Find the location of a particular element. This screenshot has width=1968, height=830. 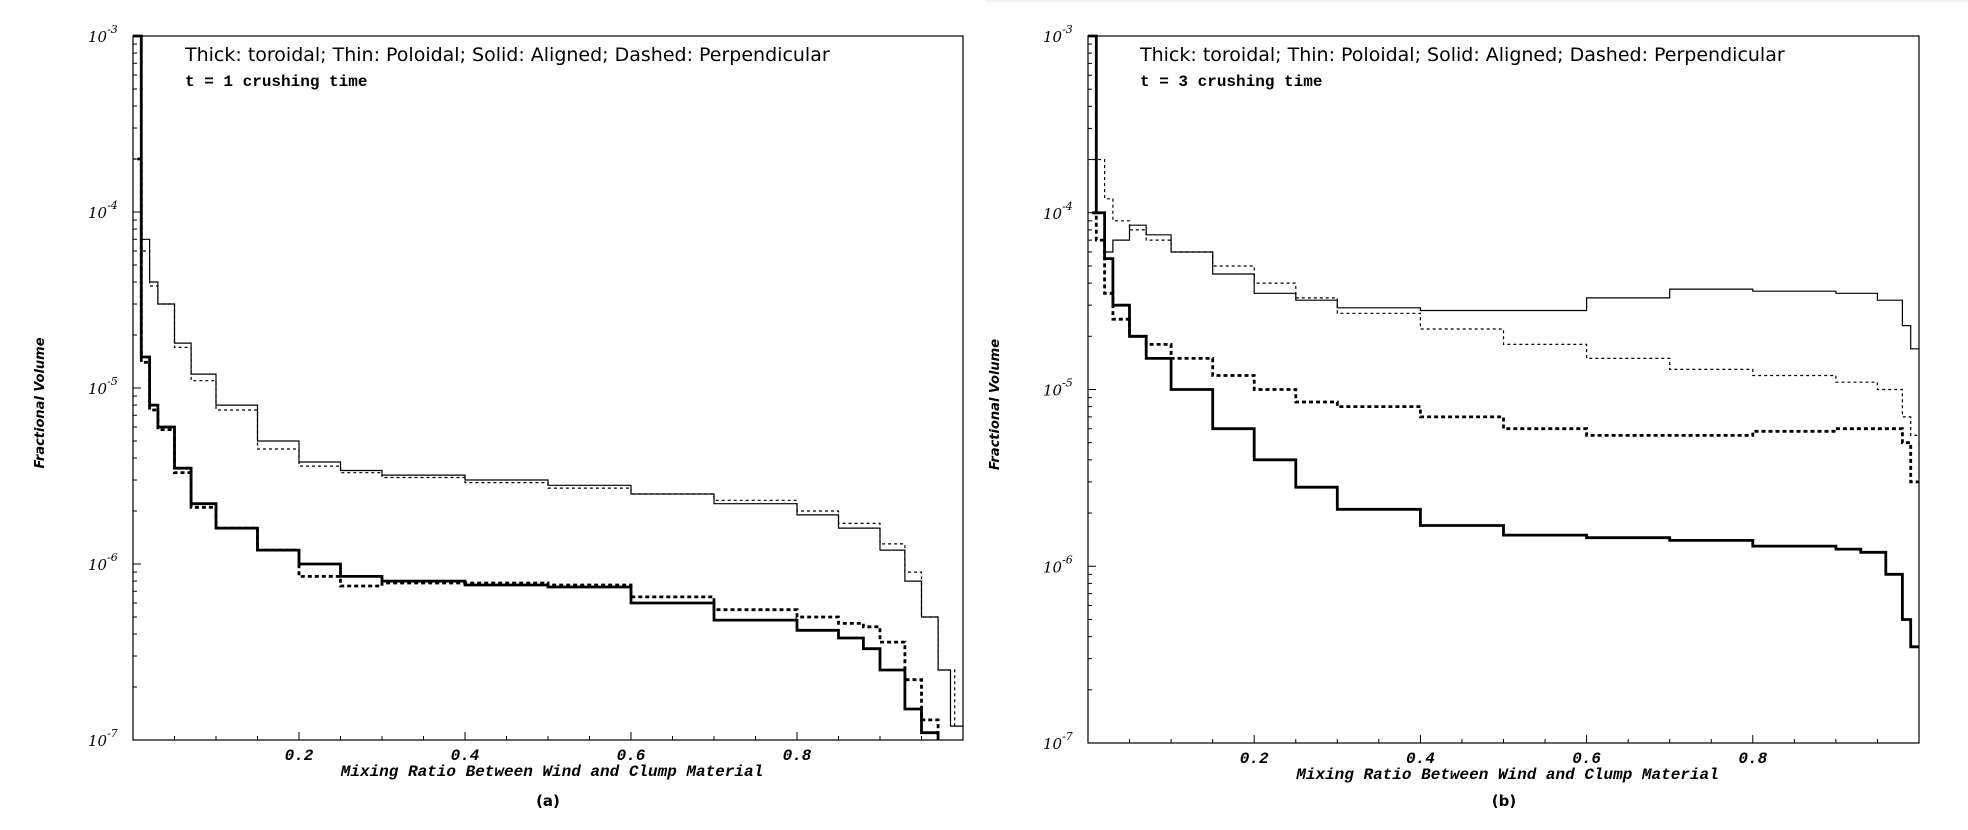

time-annotation: t = 3 crushing time is located at coordinates (1231, 82).